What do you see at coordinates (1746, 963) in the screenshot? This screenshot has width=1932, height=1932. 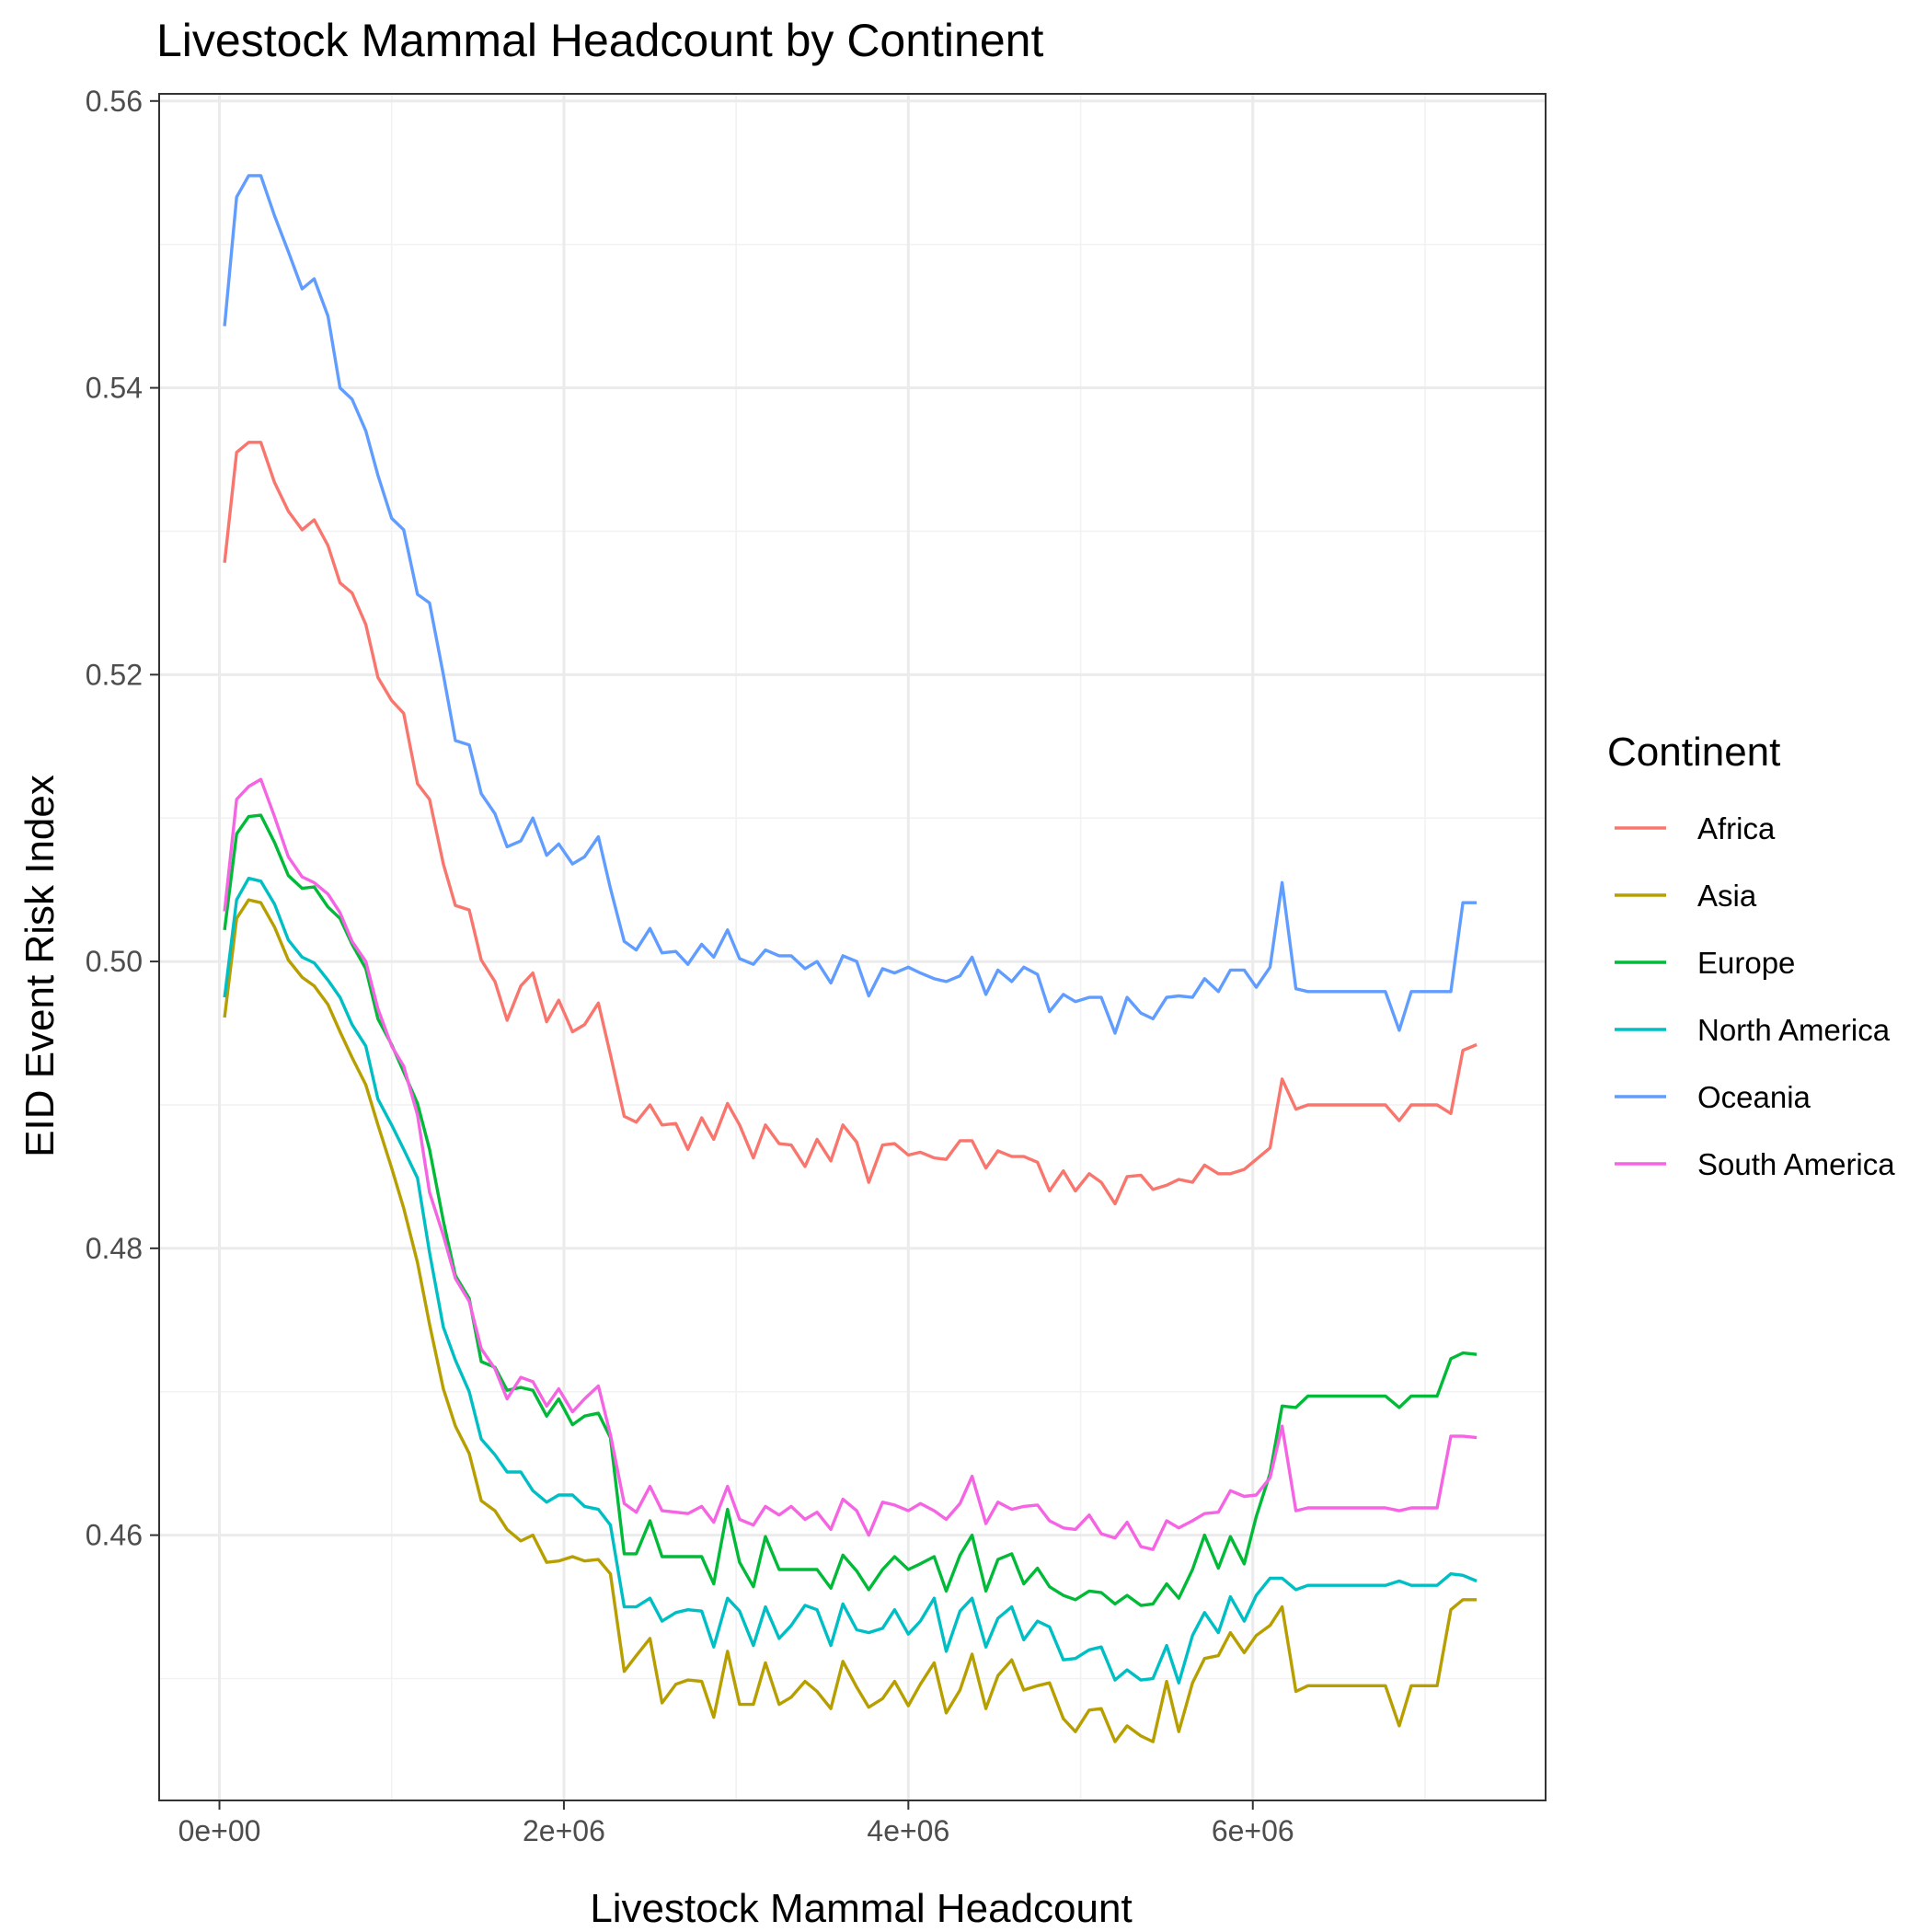 I see `legend-label-europe: Europe` at bounding box center [1746, 963].